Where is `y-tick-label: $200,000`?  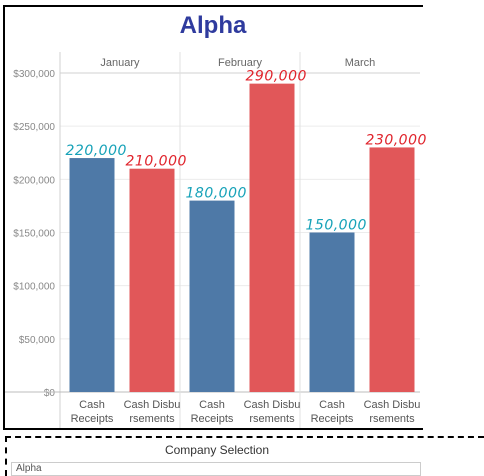 y-tick-label: $200,000 is located at coordinates (34, 180).